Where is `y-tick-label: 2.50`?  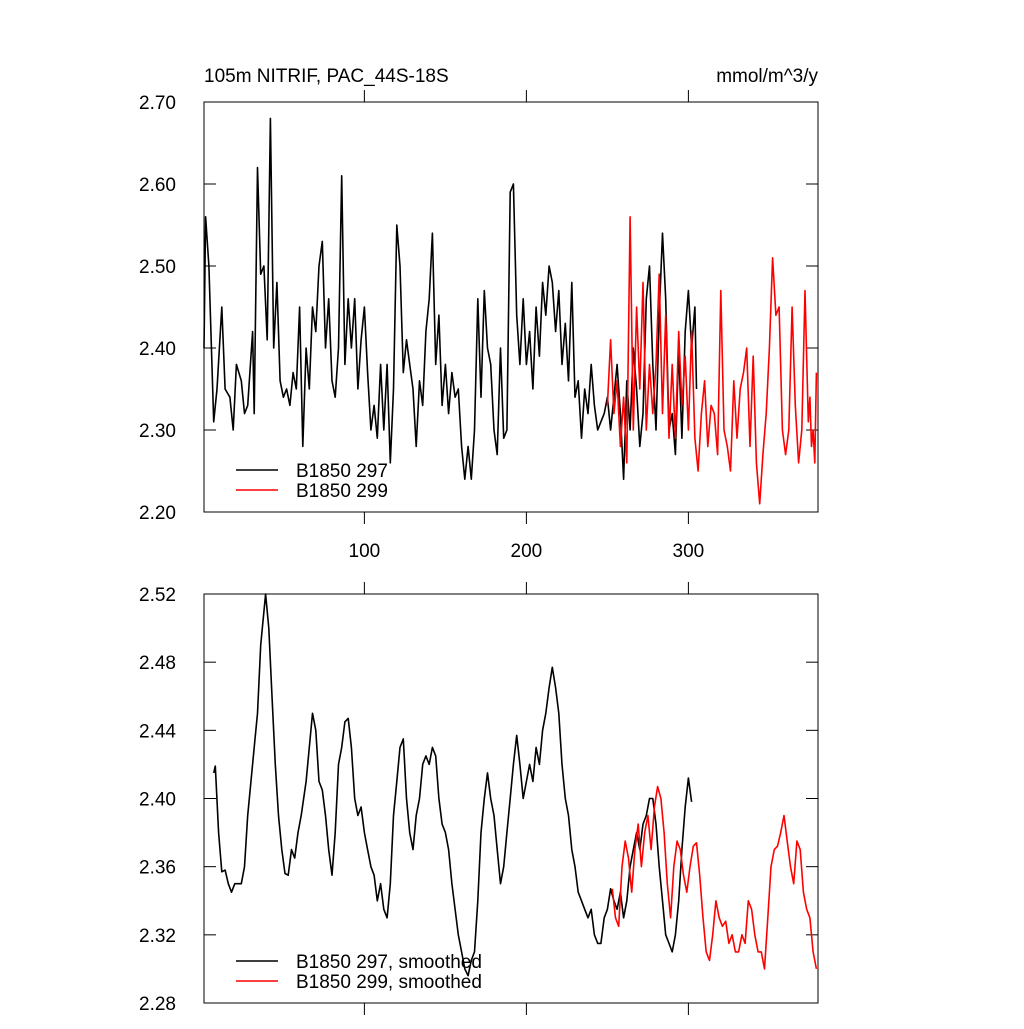 y-tick-label: 2.50 is located at coordinates (157, 267).